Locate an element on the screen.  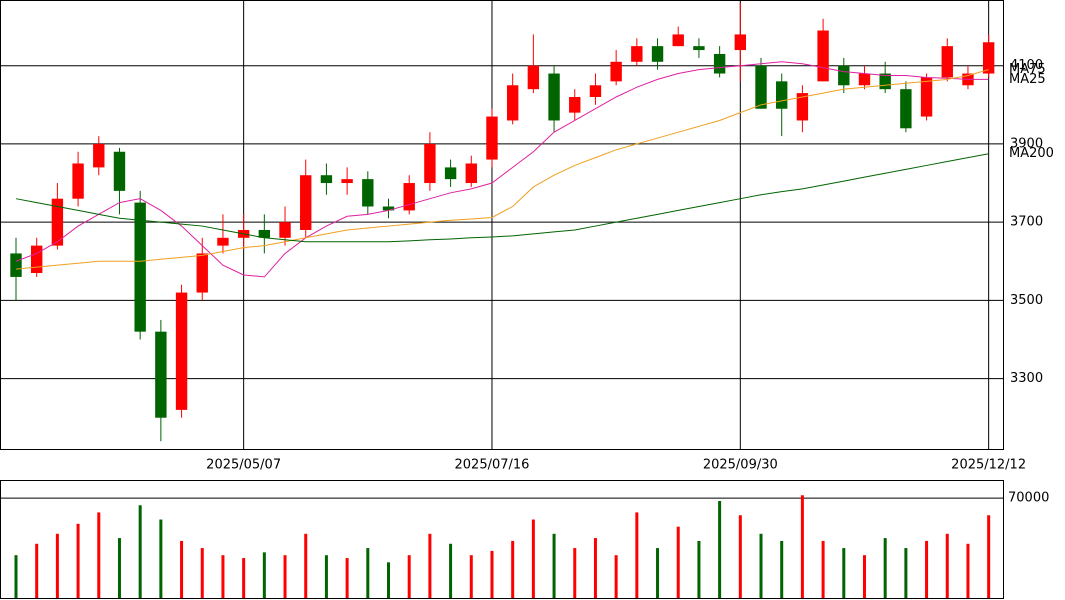
x-tick-label: 2025/09/30 is located at coordinates (740, 465).